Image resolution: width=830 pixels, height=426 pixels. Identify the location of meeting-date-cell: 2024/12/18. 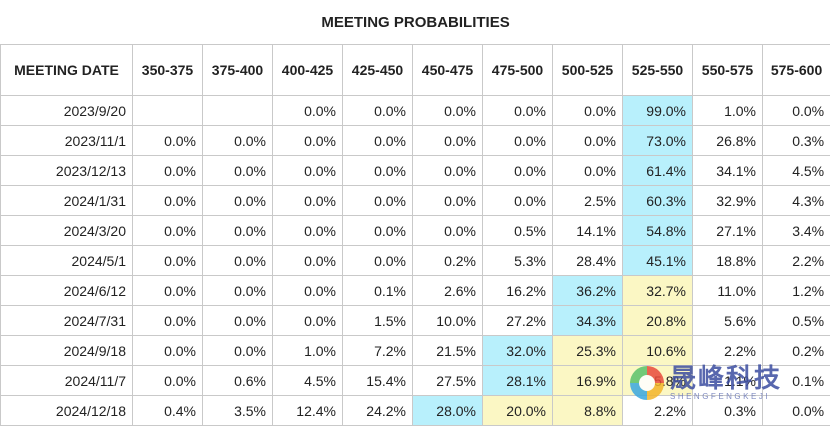
(67, 411).